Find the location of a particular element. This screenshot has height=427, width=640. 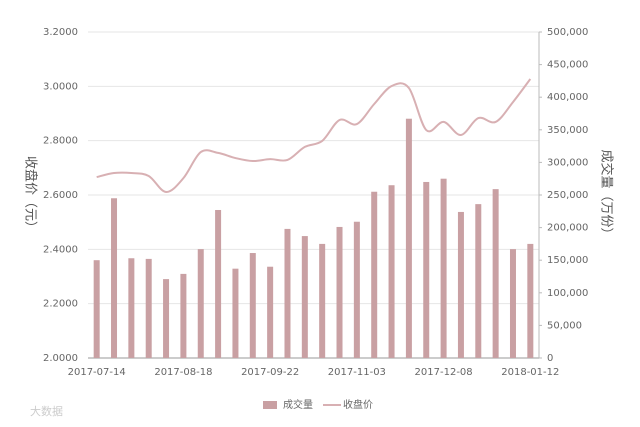

x-tick-label: 2017-08-18 is located at coordinates (183, 372).